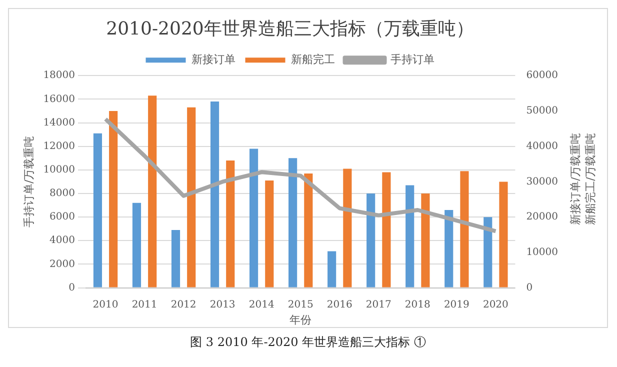 The height and width of the screenshot is (367, 617). I want to click on x-tick-label: 2012, so click(183, 304).